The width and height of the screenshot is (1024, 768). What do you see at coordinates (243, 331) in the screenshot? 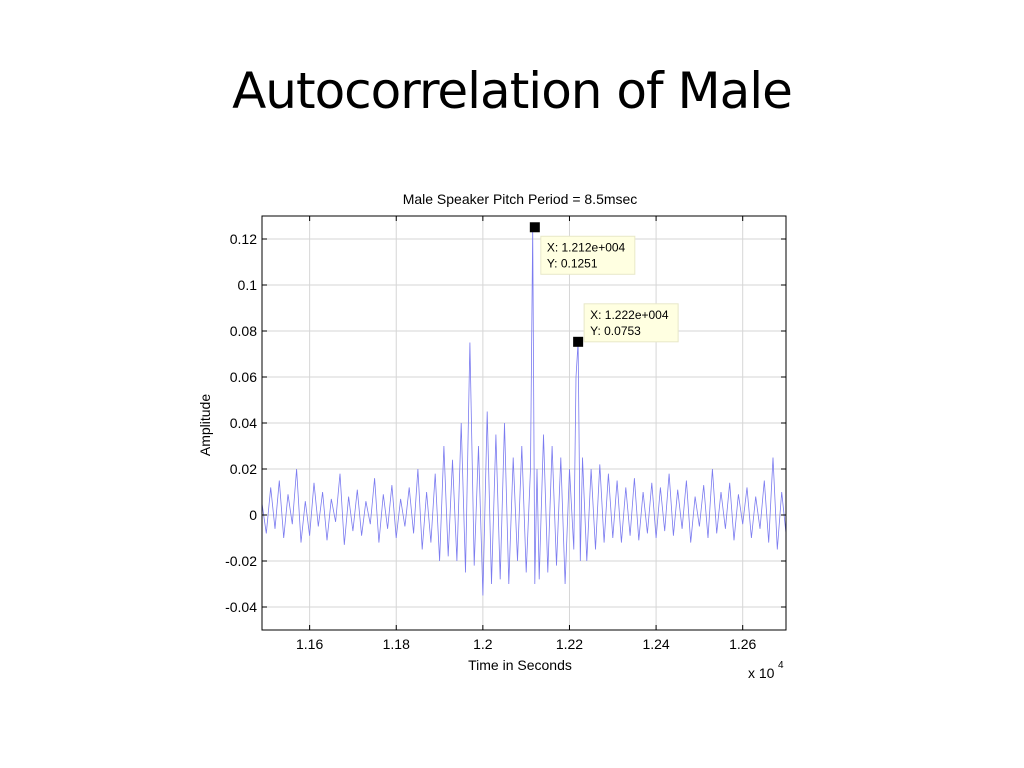
I see `y-tick-label: 0.08` at bounding box center [243, 331].